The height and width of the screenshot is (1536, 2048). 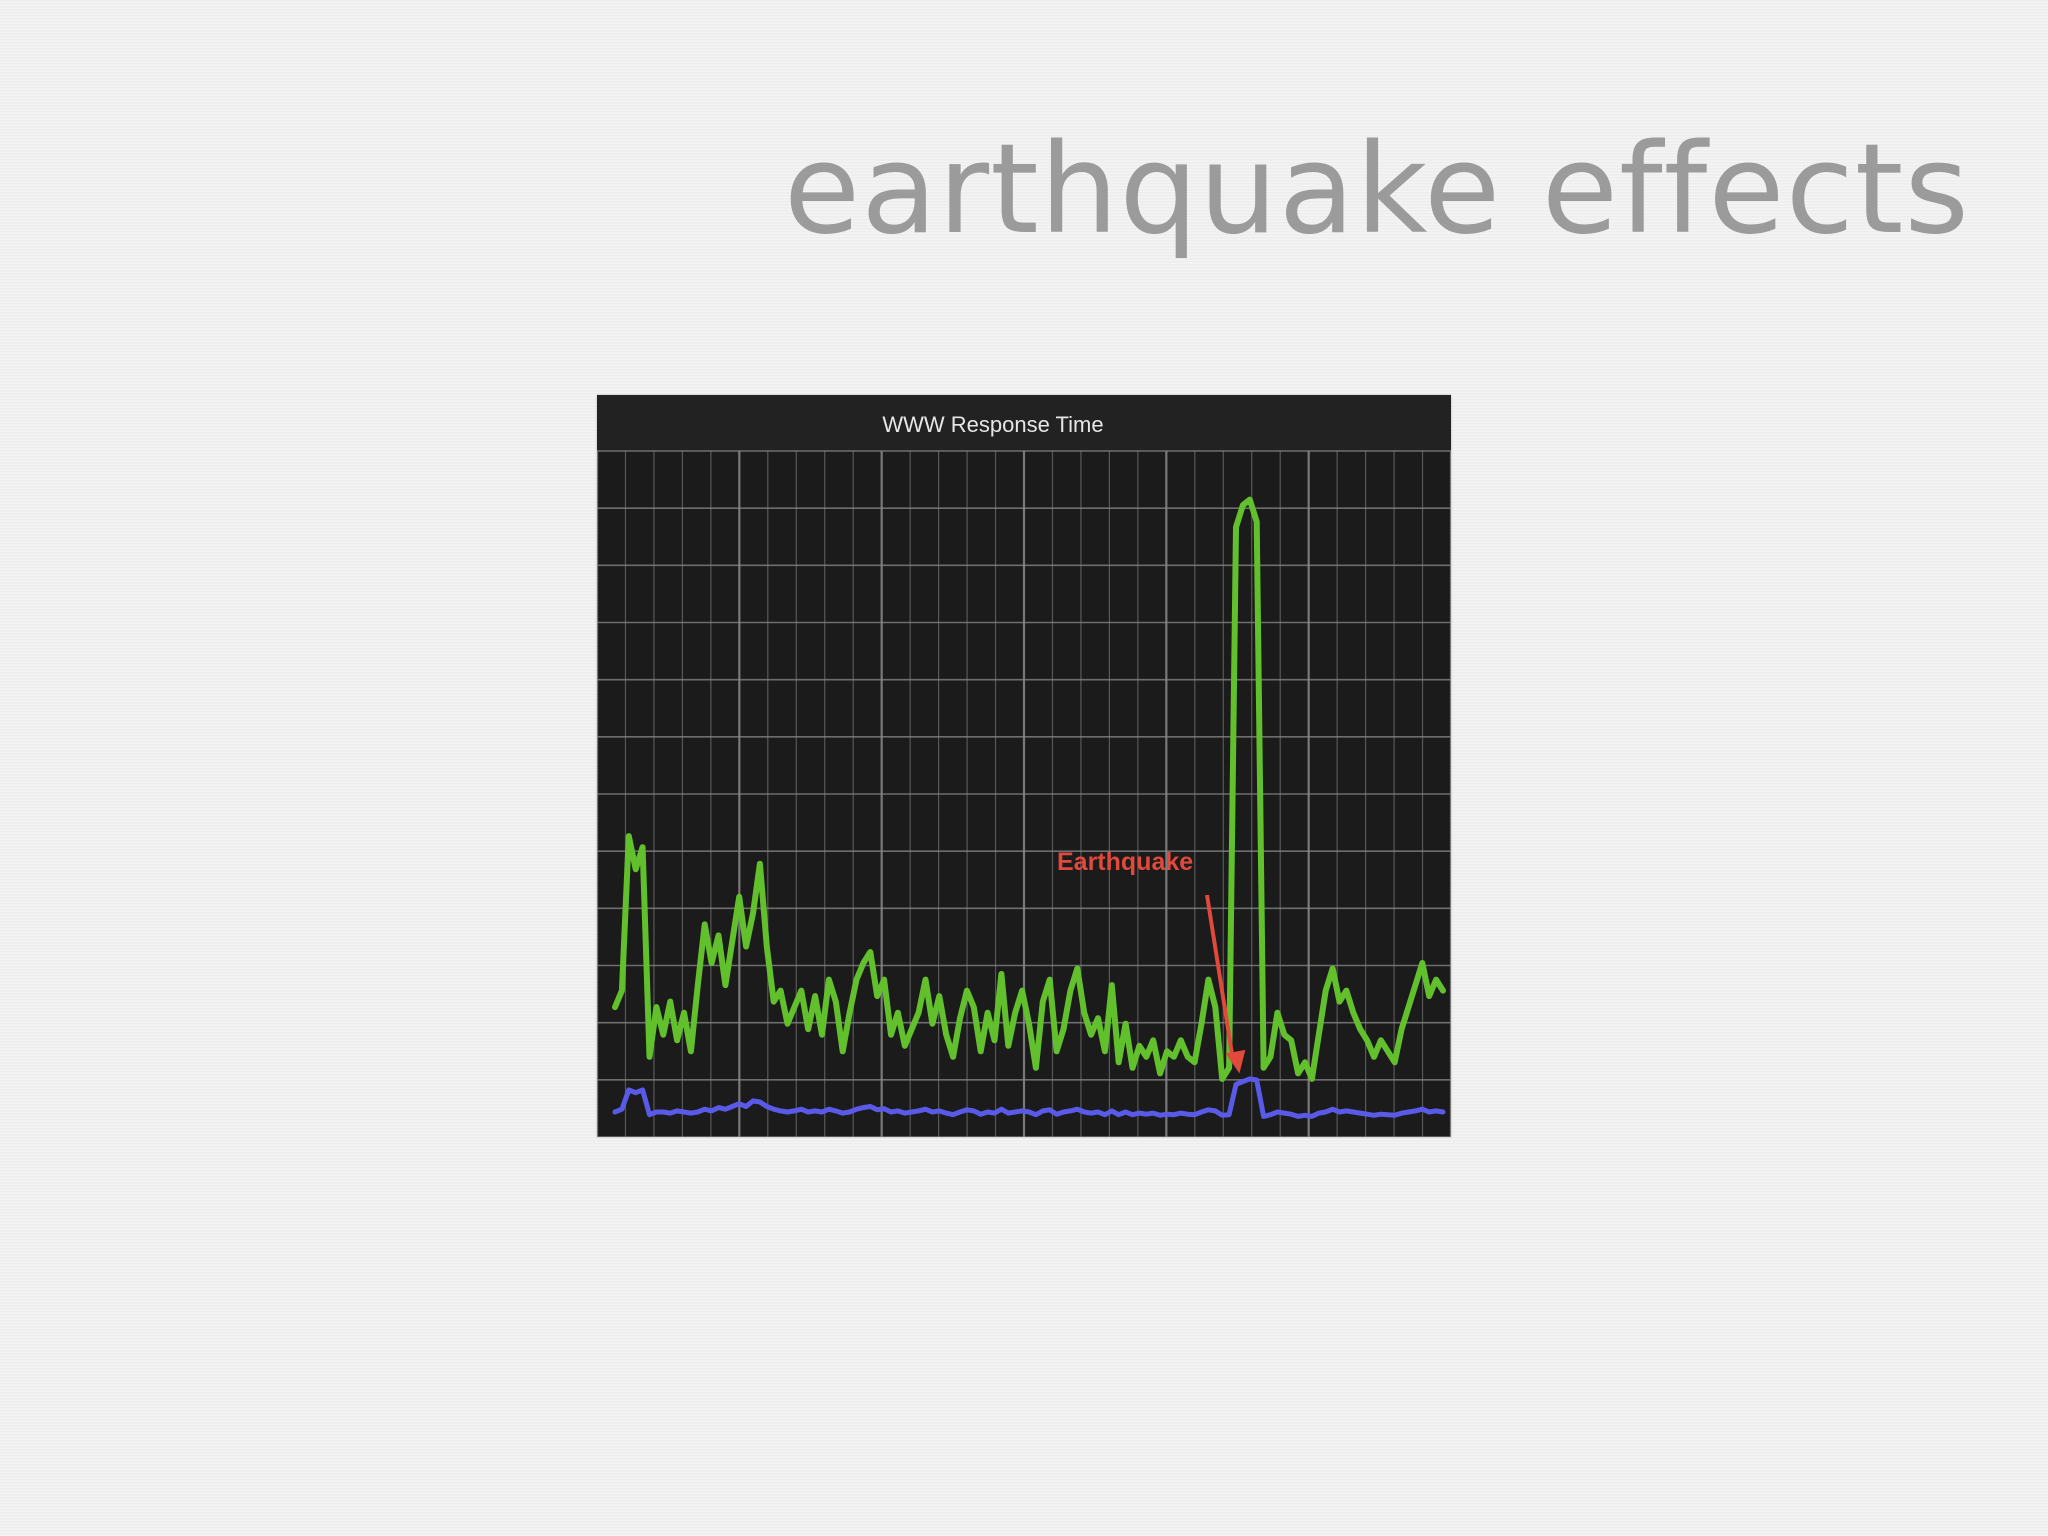 I want to click on earthquake-annotation-label: Earthquake, so click(x=1125, y=862).